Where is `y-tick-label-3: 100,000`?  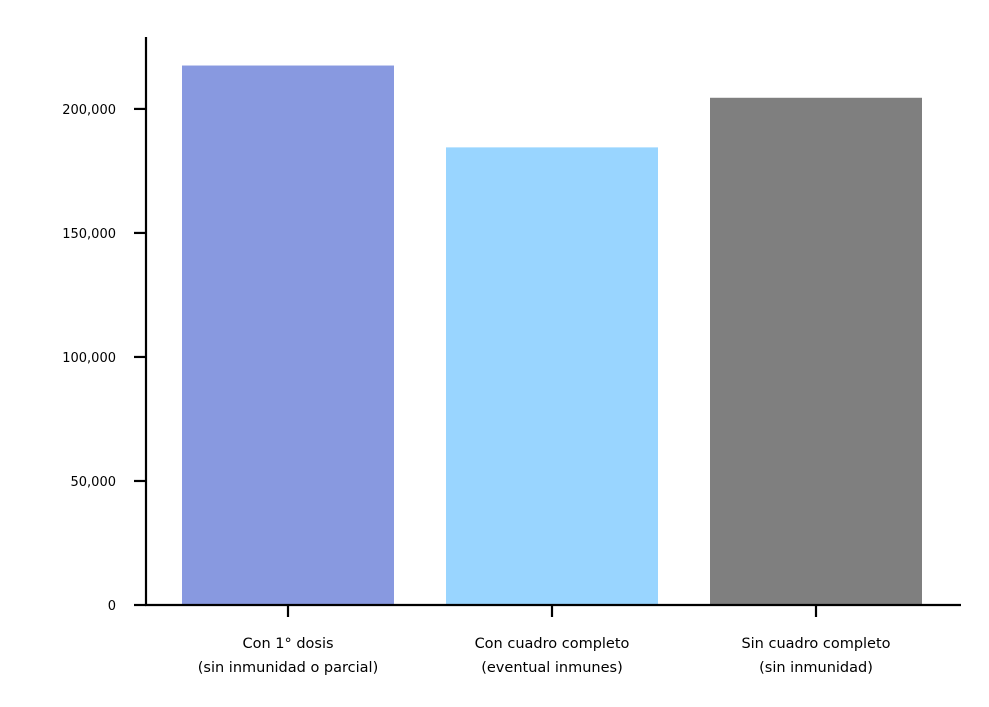
y-tick-label-3: 100,000 is located at coordinates (89, 358).